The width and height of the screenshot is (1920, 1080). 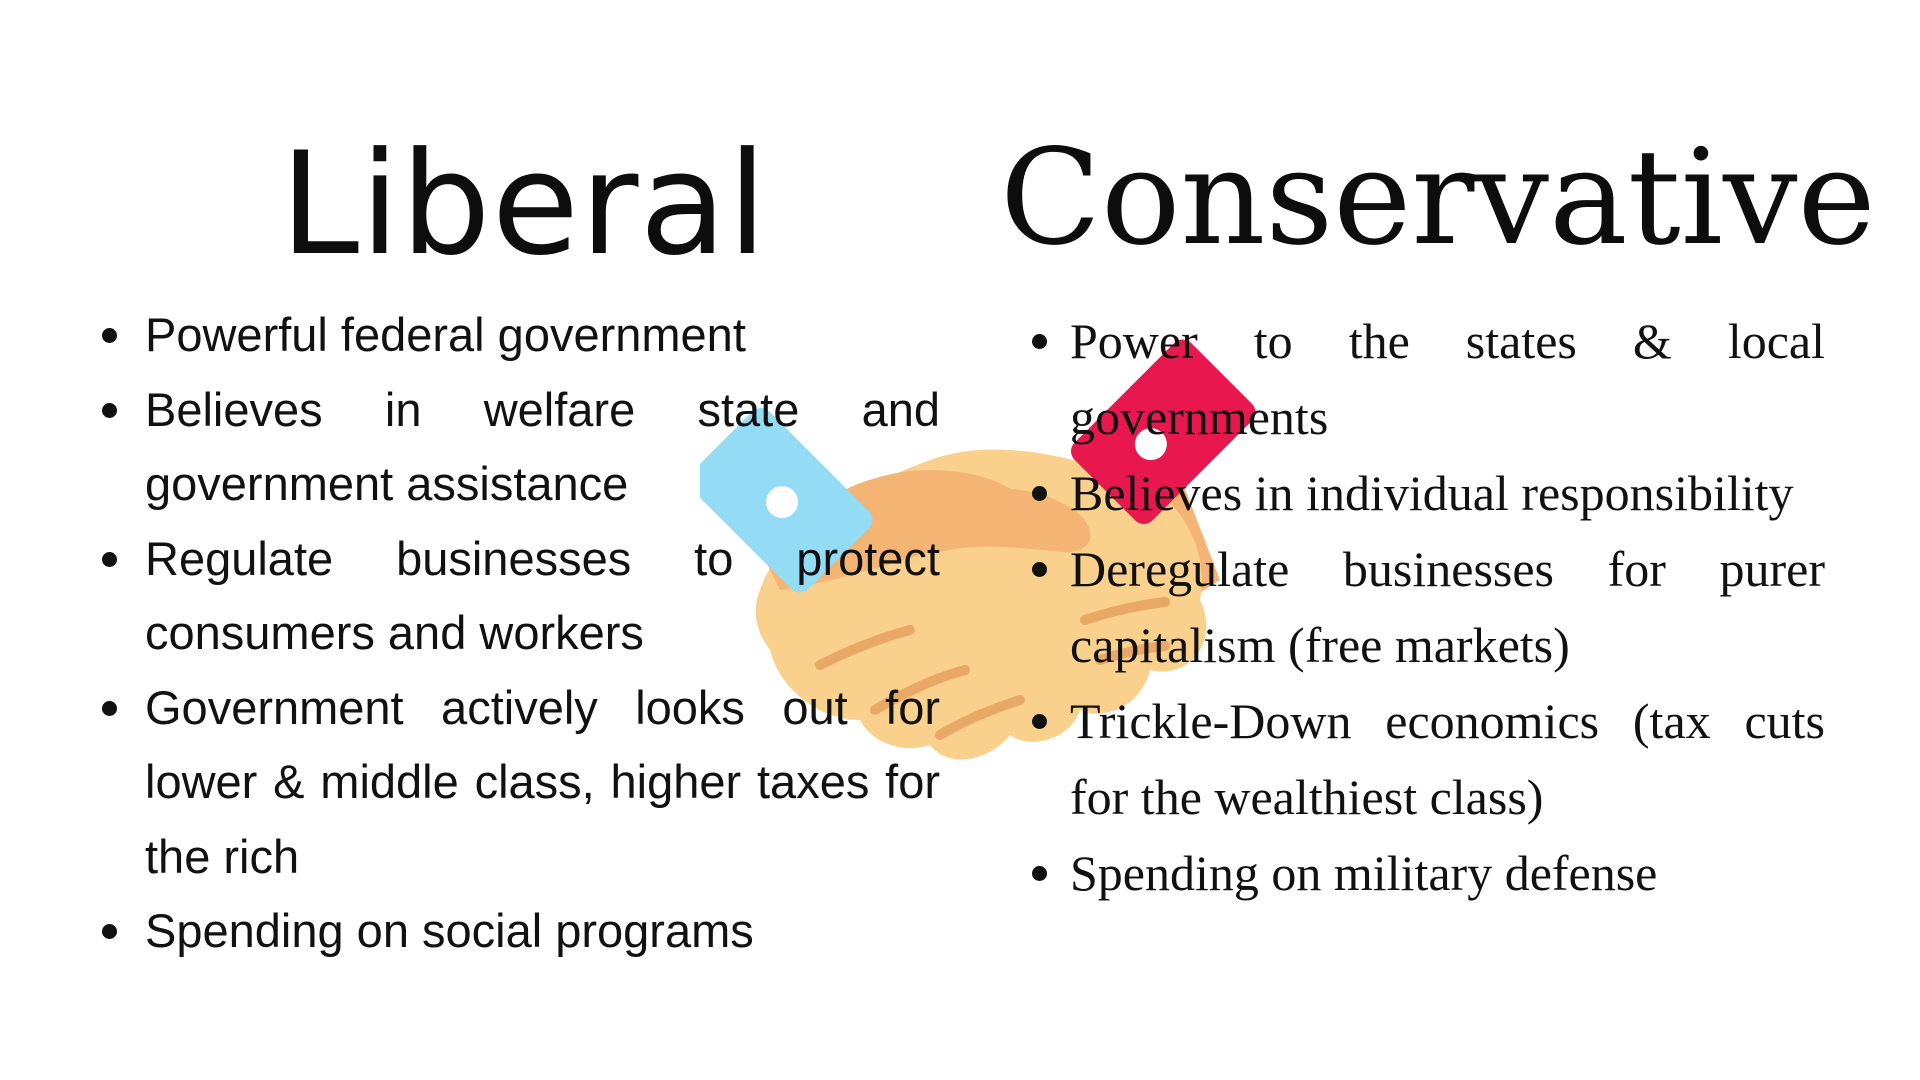 What do you see at coordinates (782, 502) in the screenshot?
I see `left-cuff-button` at bounding box center [782, 502].